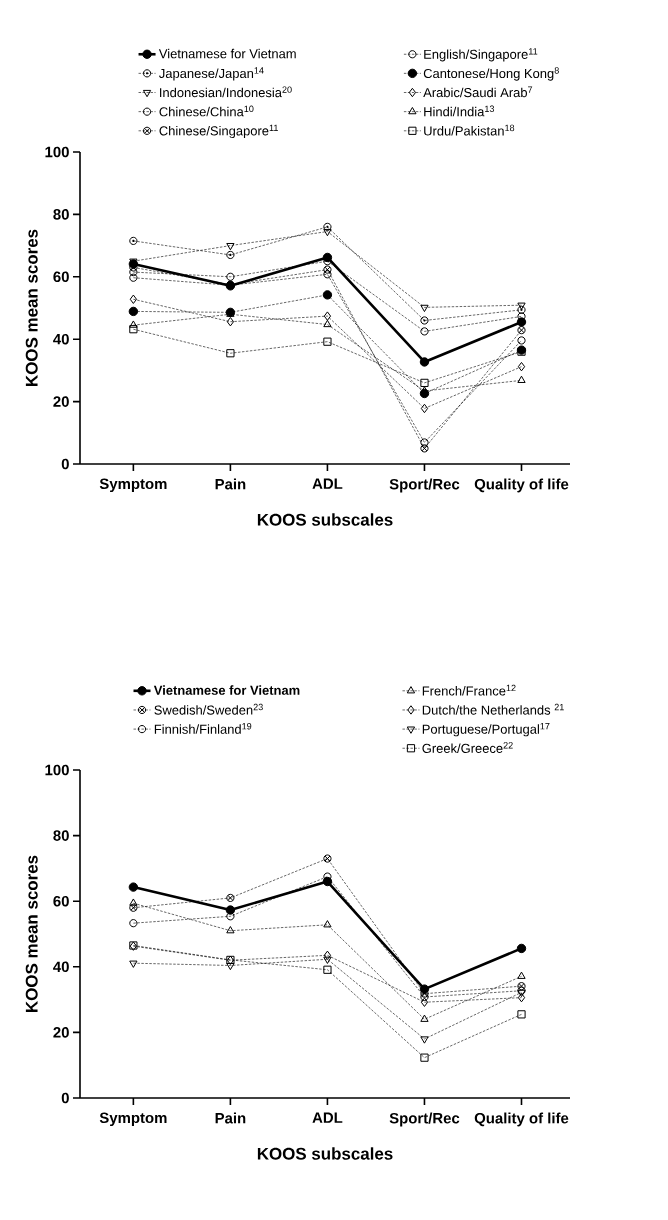 Image resolution: width=668 pixels, height=1220 pixels. Describe the element at coordinates (478, 92) in the screenshot. I see `legend-label: Arabic/Saudi Arab$^{7}$` at that location.